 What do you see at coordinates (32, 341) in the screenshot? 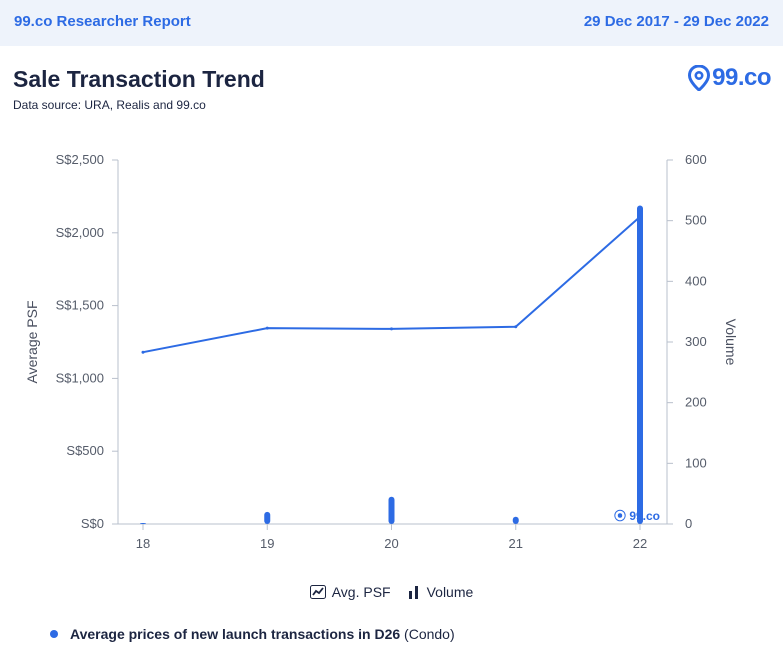
I see `left-axis-title: Average PSF` at bounding box center [32, 341].